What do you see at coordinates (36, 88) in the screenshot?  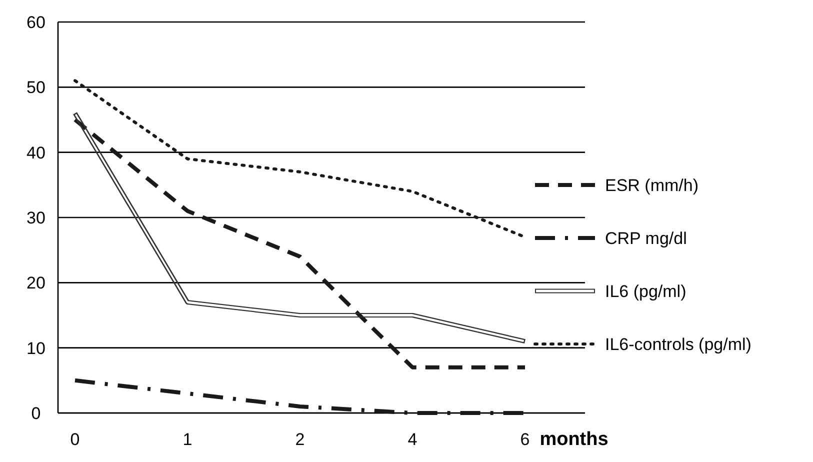 I see `y-tick-label: 50` at bounding box center [36, 88].